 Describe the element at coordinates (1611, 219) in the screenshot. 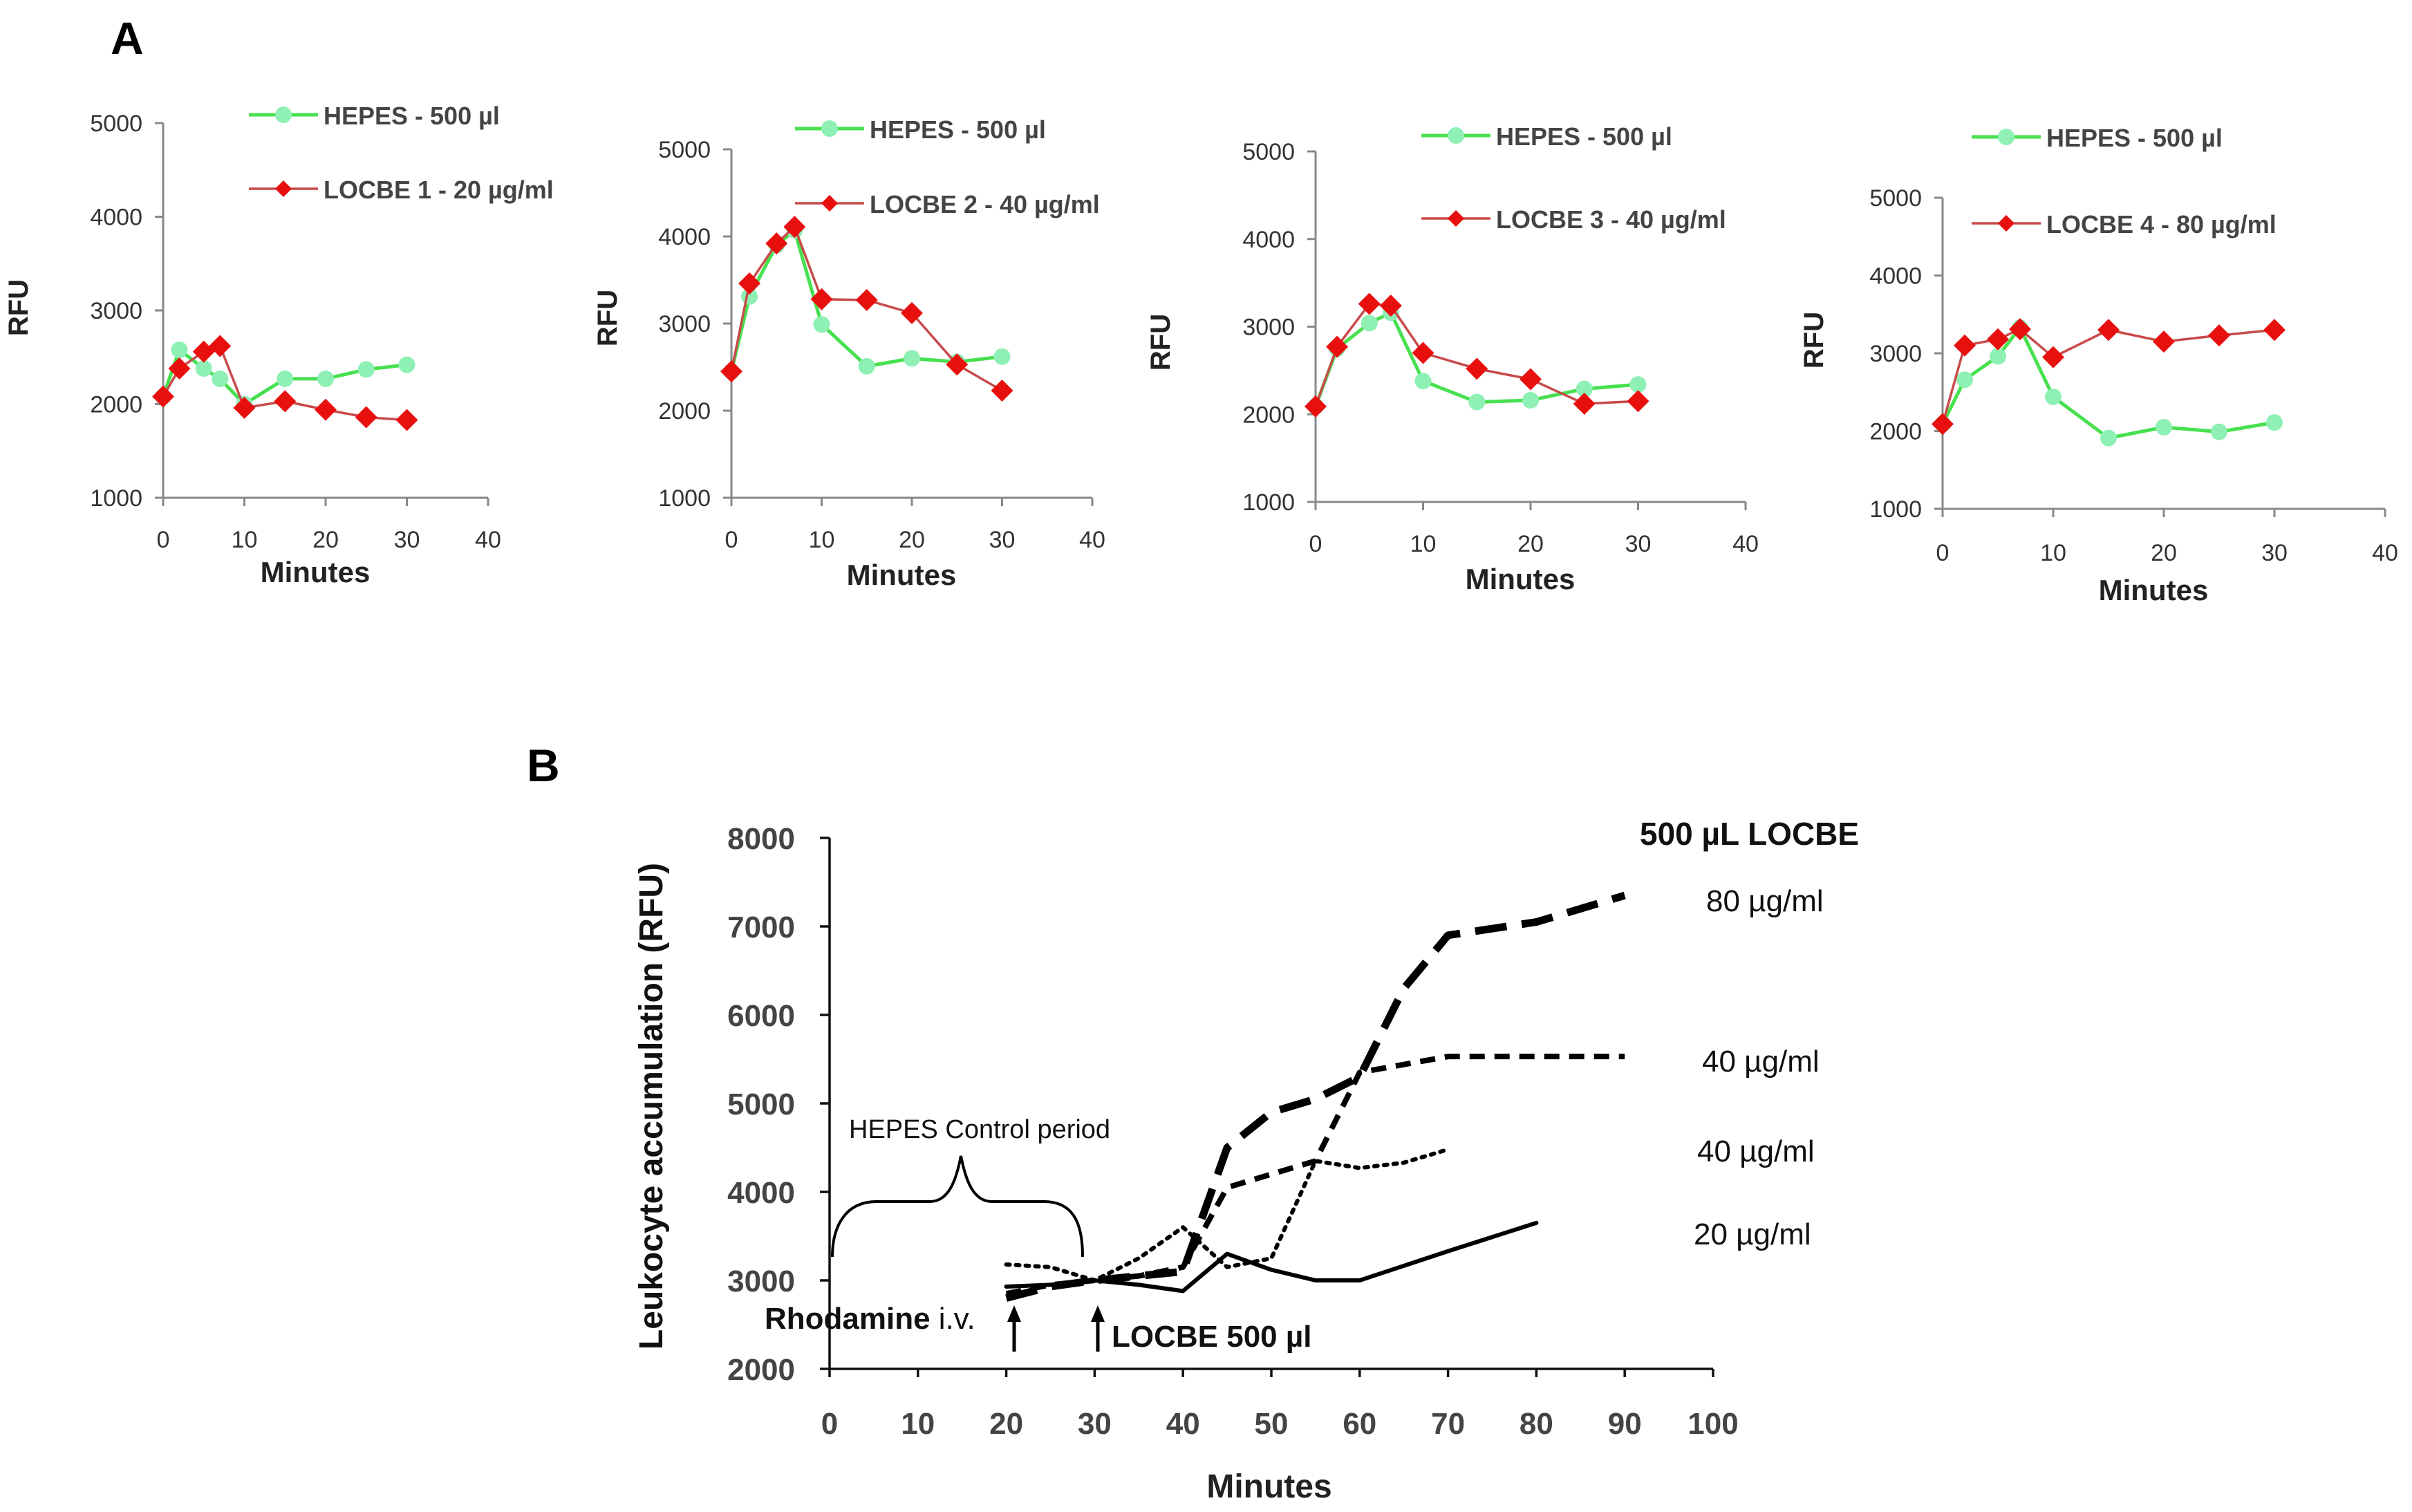

I see `legend-label: LOCBE 3 - 40 µg/ml` at that location.